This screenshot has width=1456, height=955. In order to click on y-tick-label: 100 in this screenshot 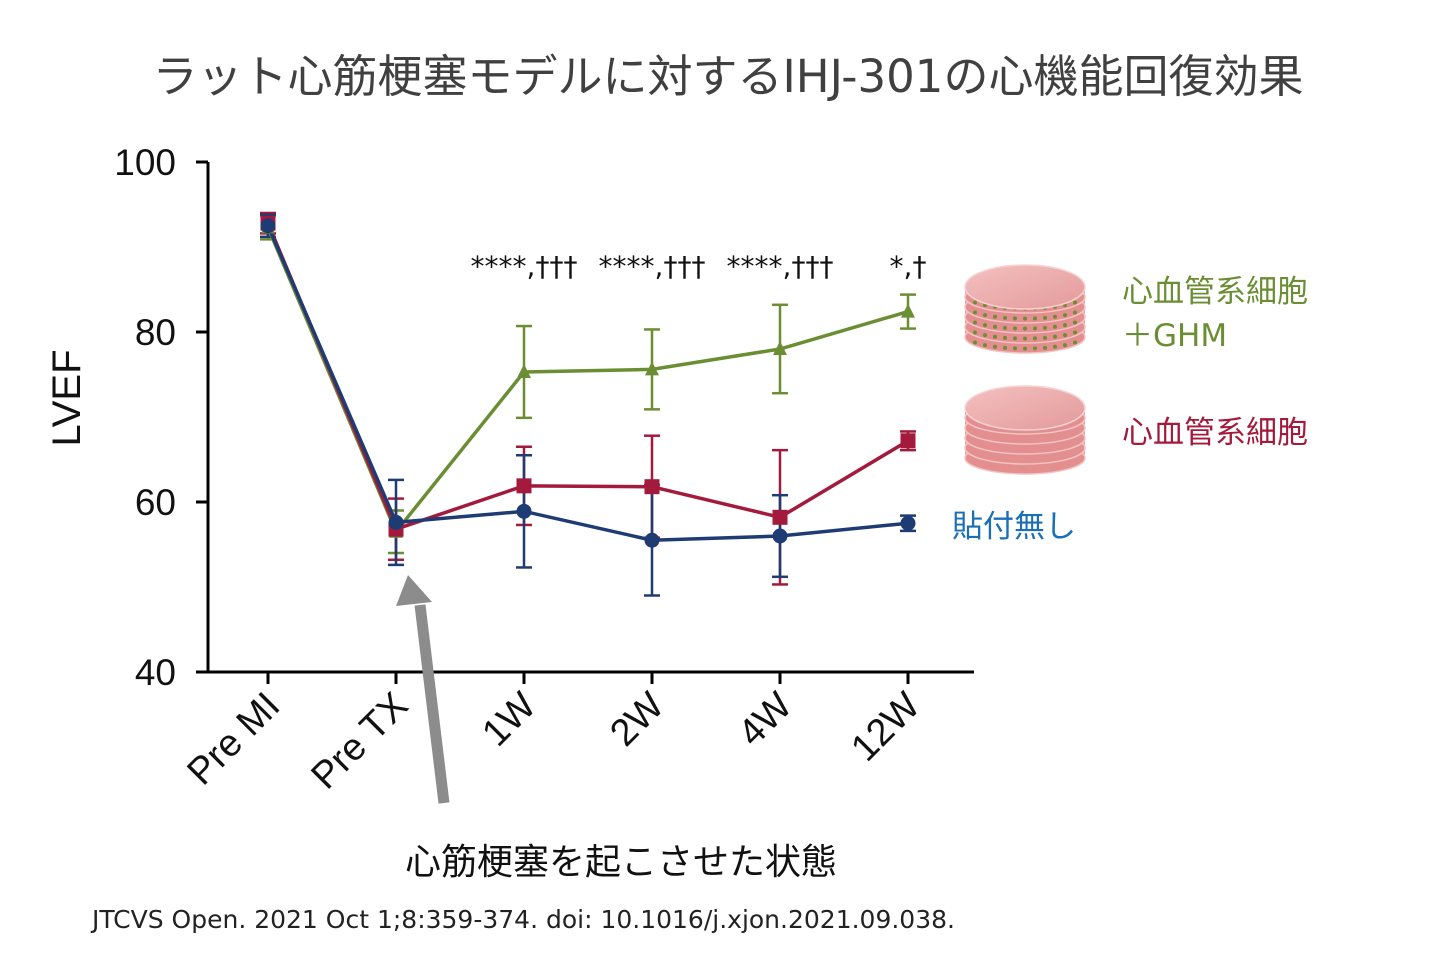, I will do `click(145, 162)`.